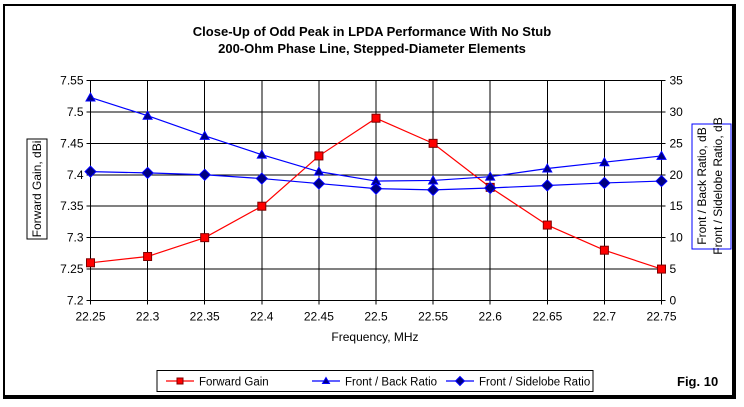  What do you see at coordinates (677, 81) in the screenshot?
I see `right-axis-tick-label: 35` at bounding box center [677, 81].